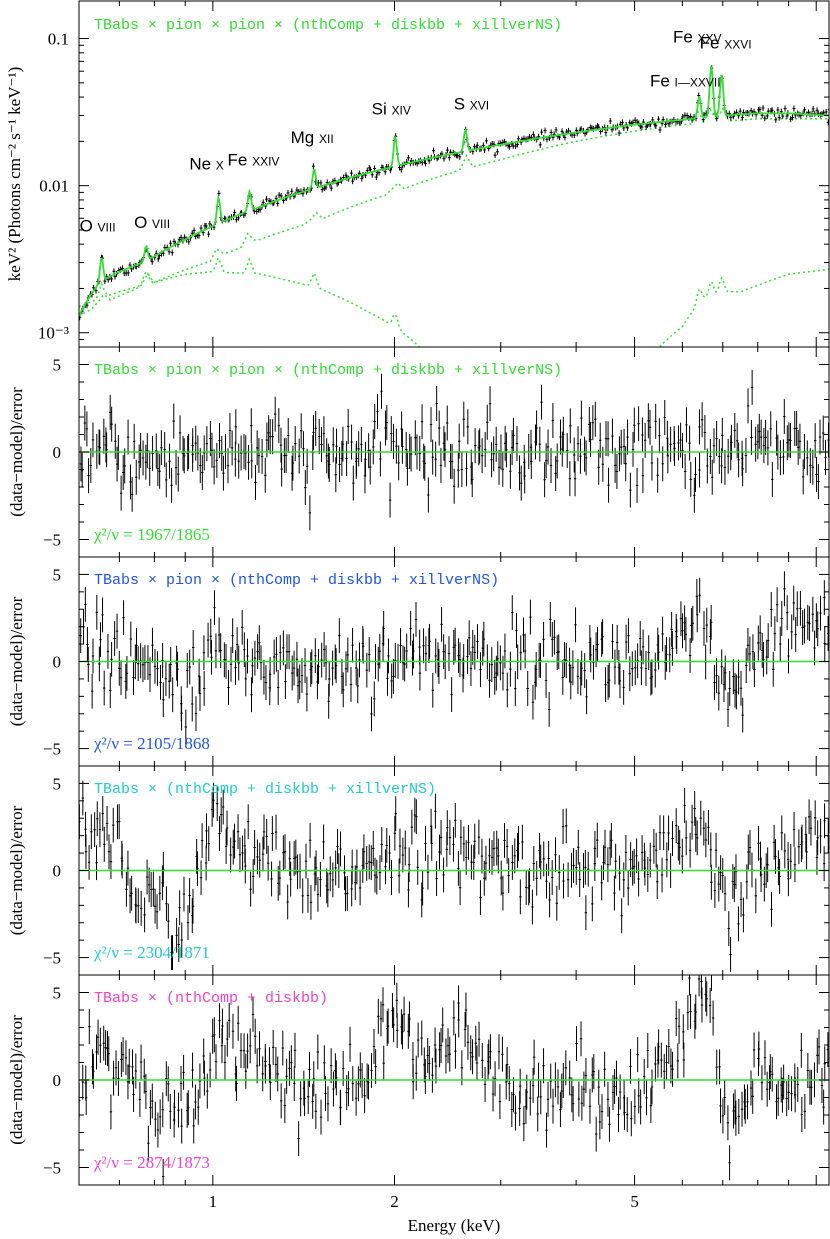  Describe the element at coordinates (634, 1201) in the screenshot. I see `x-tick-label: 5` at that location.